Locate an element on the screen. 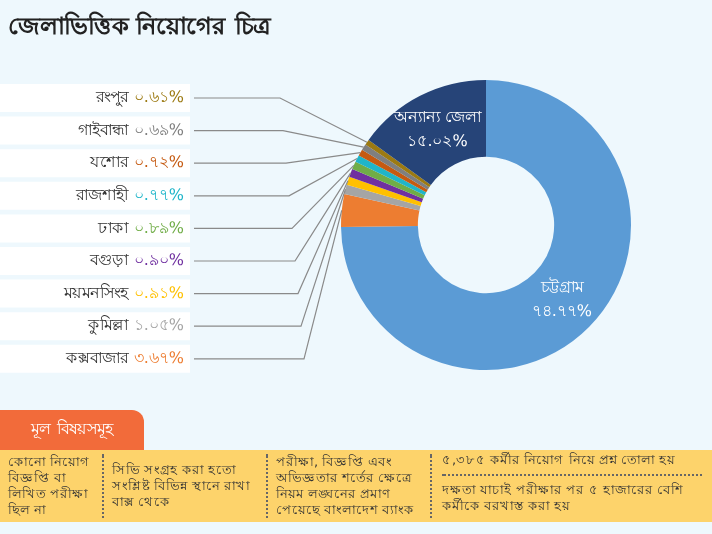 This screenshot has height=534, width=712. text: মূল বিষয়সমূহ is located at coordinates (72, 430).